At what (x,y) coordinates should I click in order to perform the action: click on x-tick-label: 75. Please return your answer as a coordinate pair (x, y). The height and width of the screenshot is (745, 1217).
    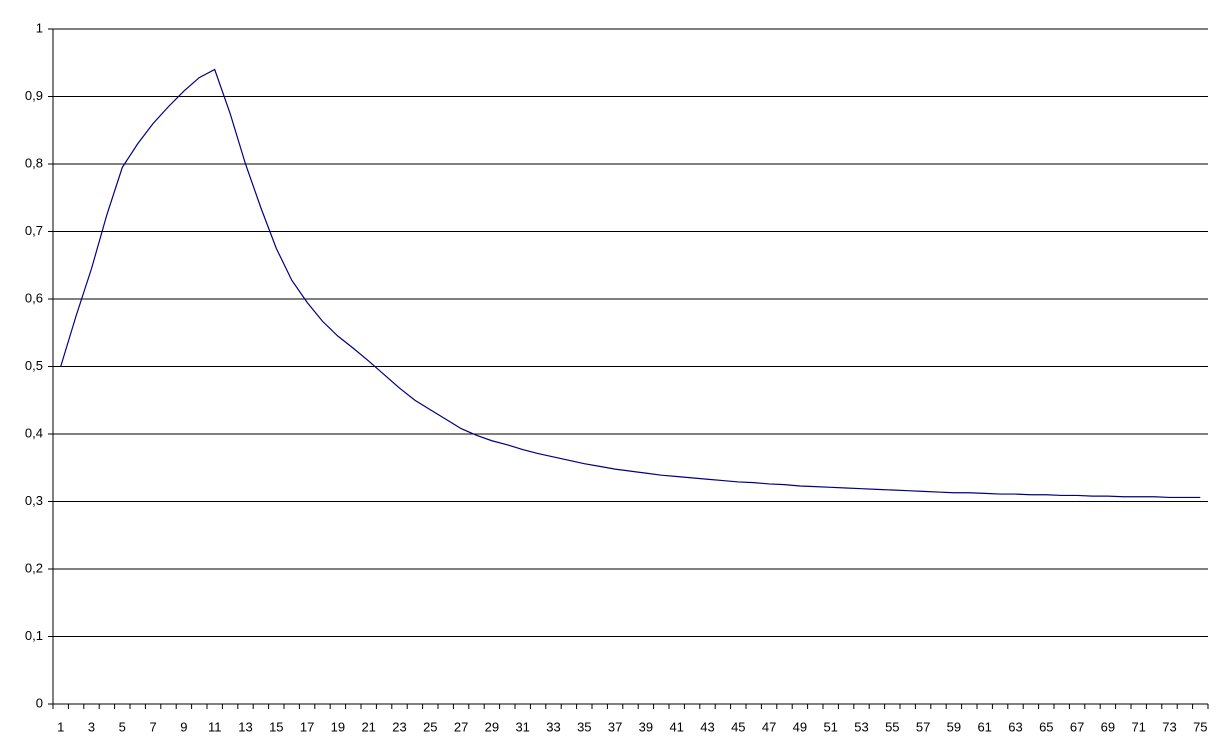
    Looking at the image, I should click on (1200, 726).